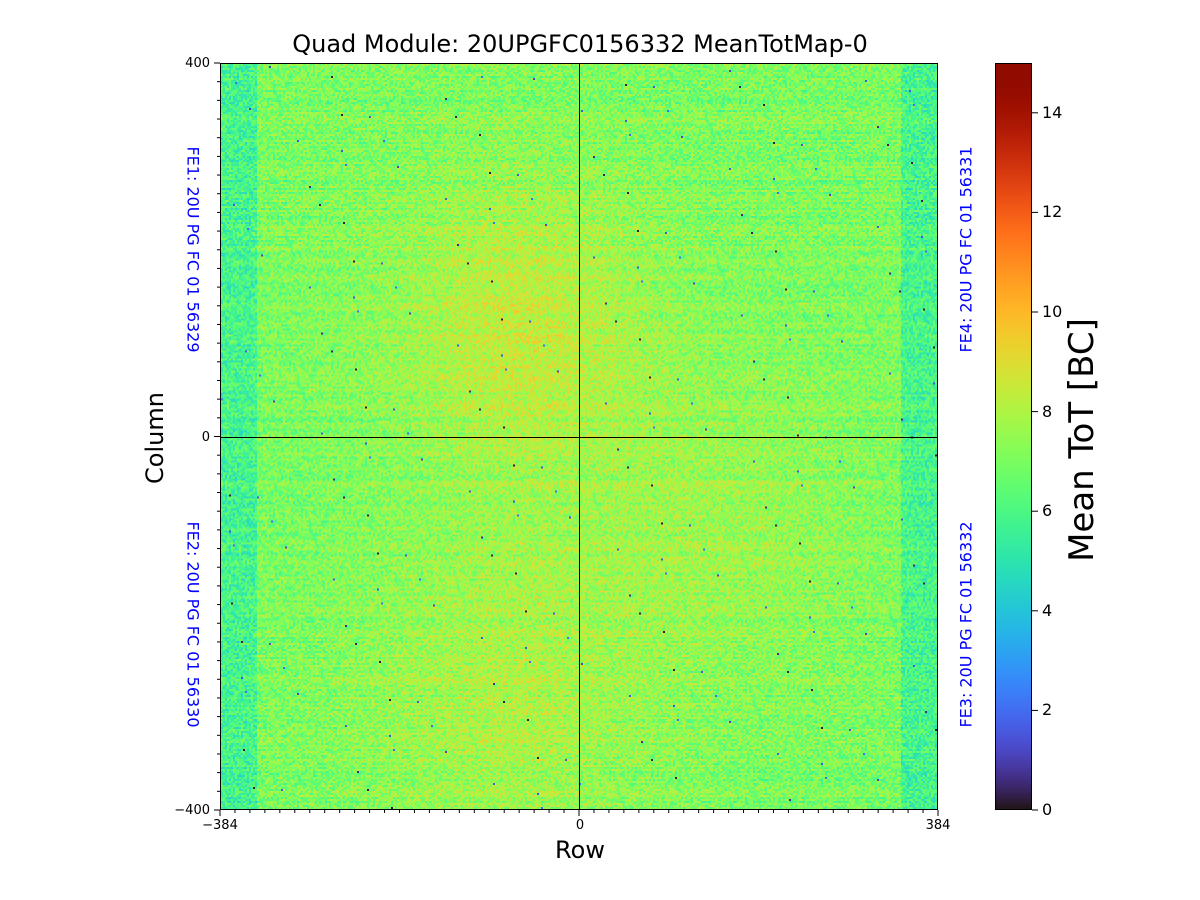 The image size is (1200, 900). I want to click on colorbar-tick-label: 2, so click(1047, 710).